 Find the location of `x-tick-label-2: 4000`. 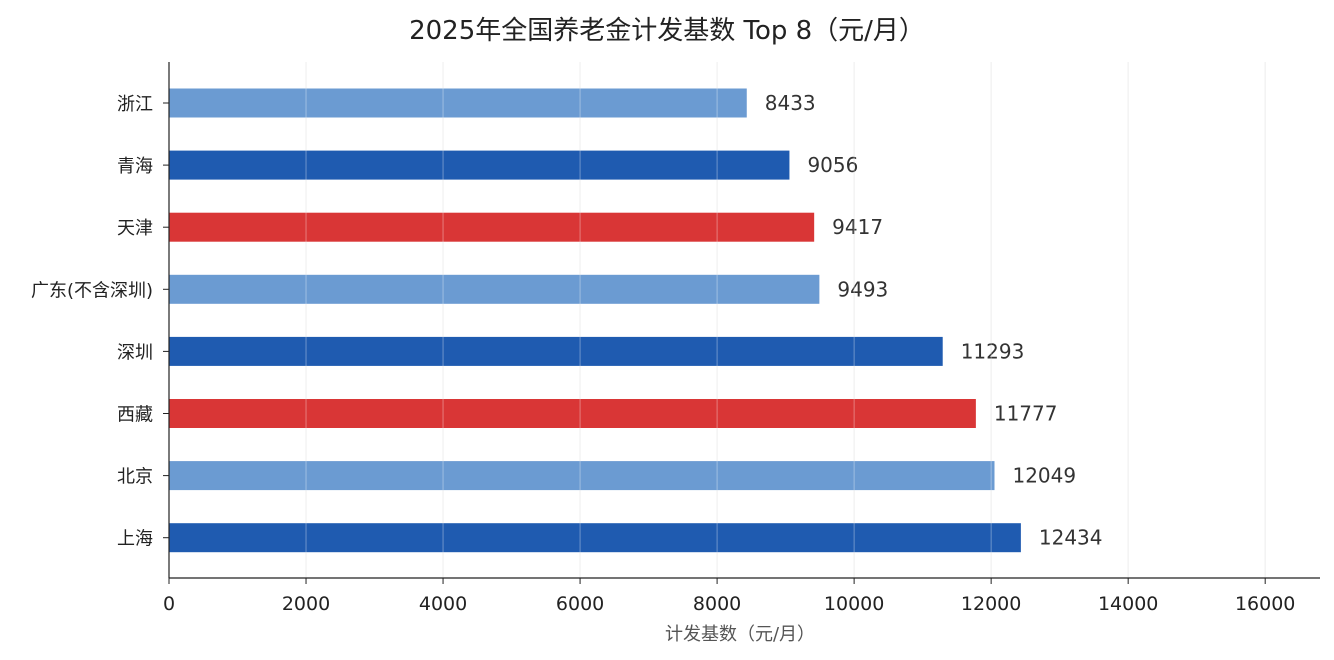

x-tick-label-2: 4000 is located at coordinates (443, 604).